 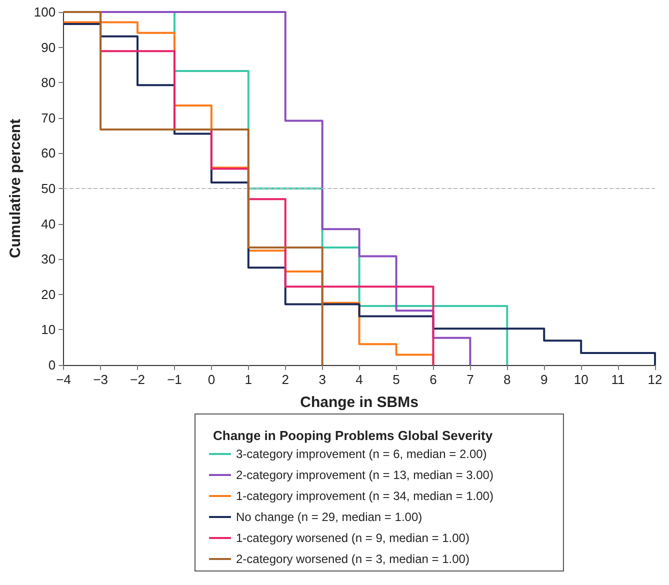 I want to click on y-tick-label: 40, so click(x=48, y=224).